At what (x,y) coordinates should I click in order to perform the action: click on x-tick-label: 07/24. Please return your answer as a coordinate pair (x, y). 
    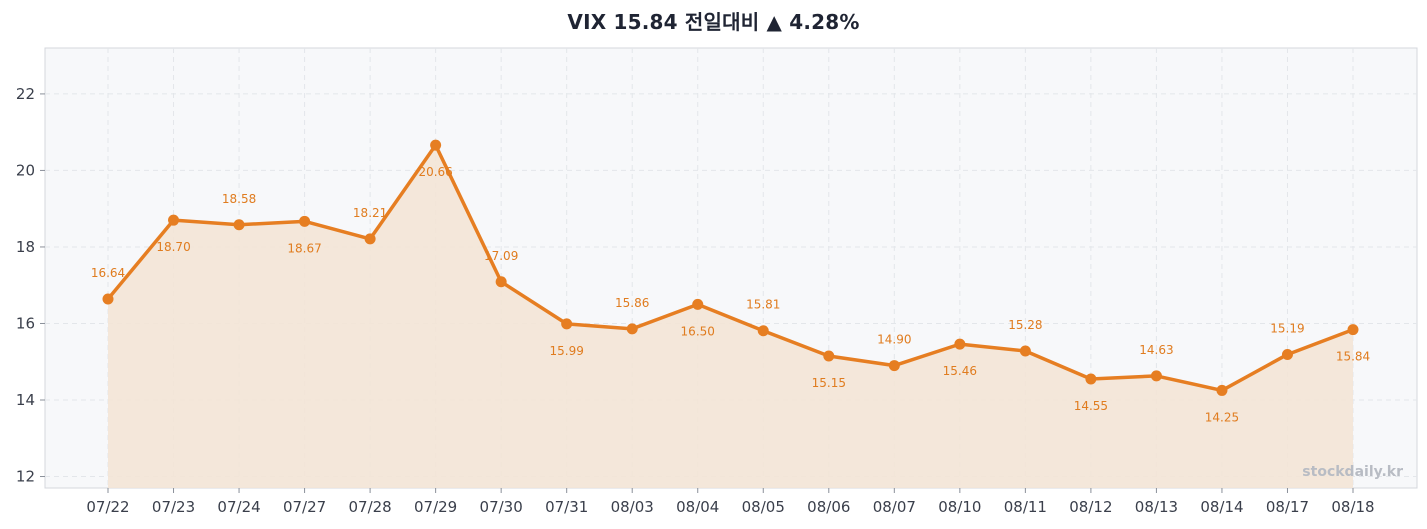
    Looking at the image, I should click on (238, 507).